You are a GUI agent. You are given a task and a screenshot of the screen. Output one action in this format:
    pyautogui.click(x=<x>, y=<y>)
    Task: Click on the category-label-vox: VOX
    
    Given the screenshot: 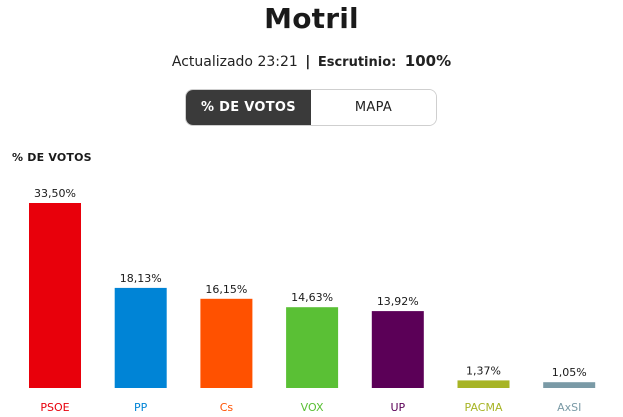 What is the action you would take?
    pyautogui.click(x=312, y=407)
    